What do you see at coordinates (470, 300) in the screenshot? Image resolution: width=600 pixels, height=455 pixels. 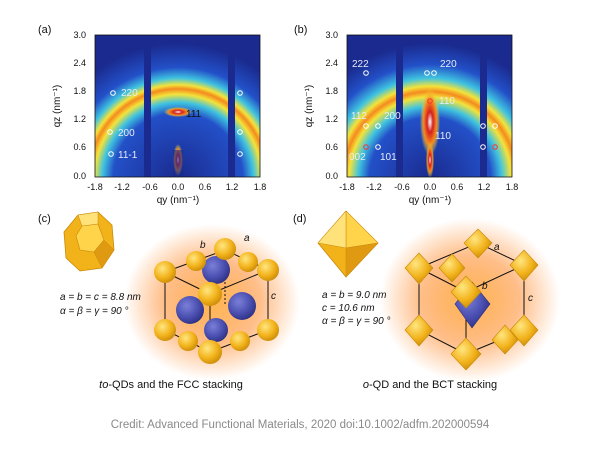 I see `bct-lattice-model` at bounding box center [470, 300].